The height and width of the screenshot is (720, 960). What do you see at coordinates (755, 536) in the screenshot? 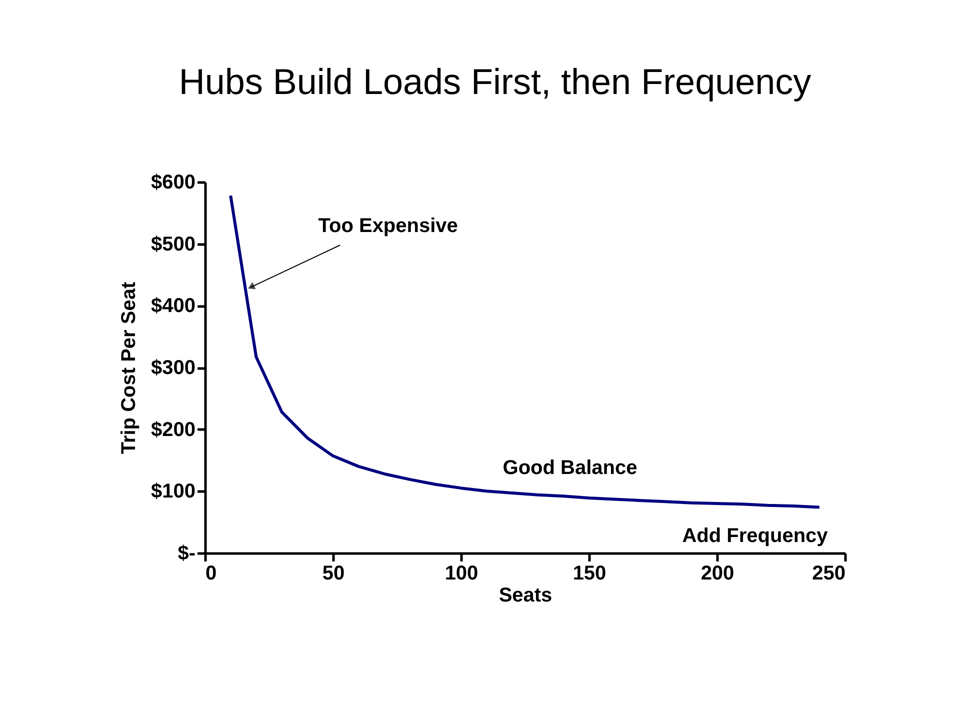
I see `annotation: Add Frequency` at bounding box center [755, 536].